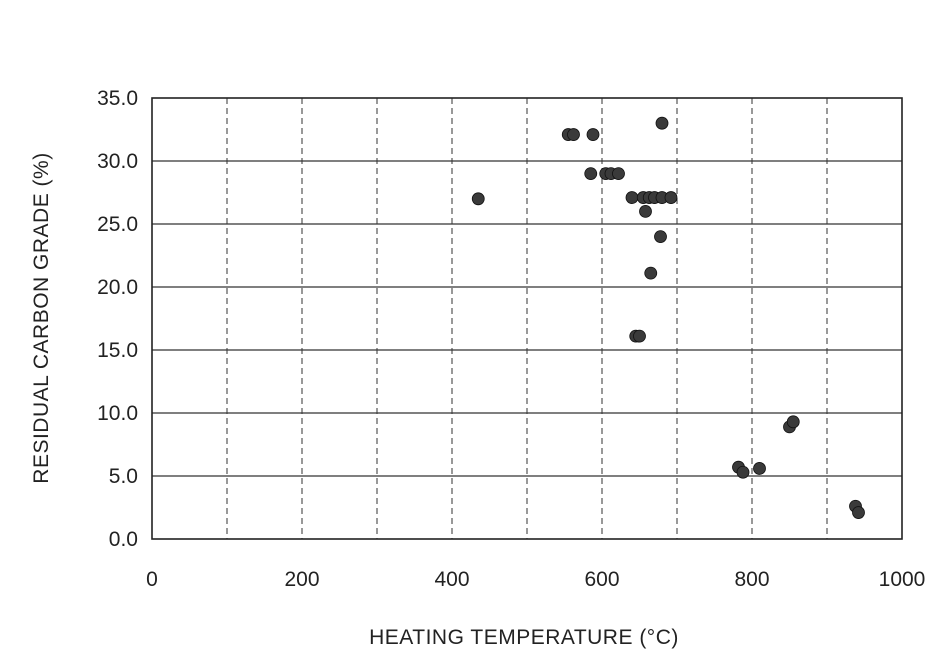 This screenshot has width=942, height=671. Describe the element at coordinates (117, 161) in the screenshot. I see `y-tick-label: 30.0` at that location.